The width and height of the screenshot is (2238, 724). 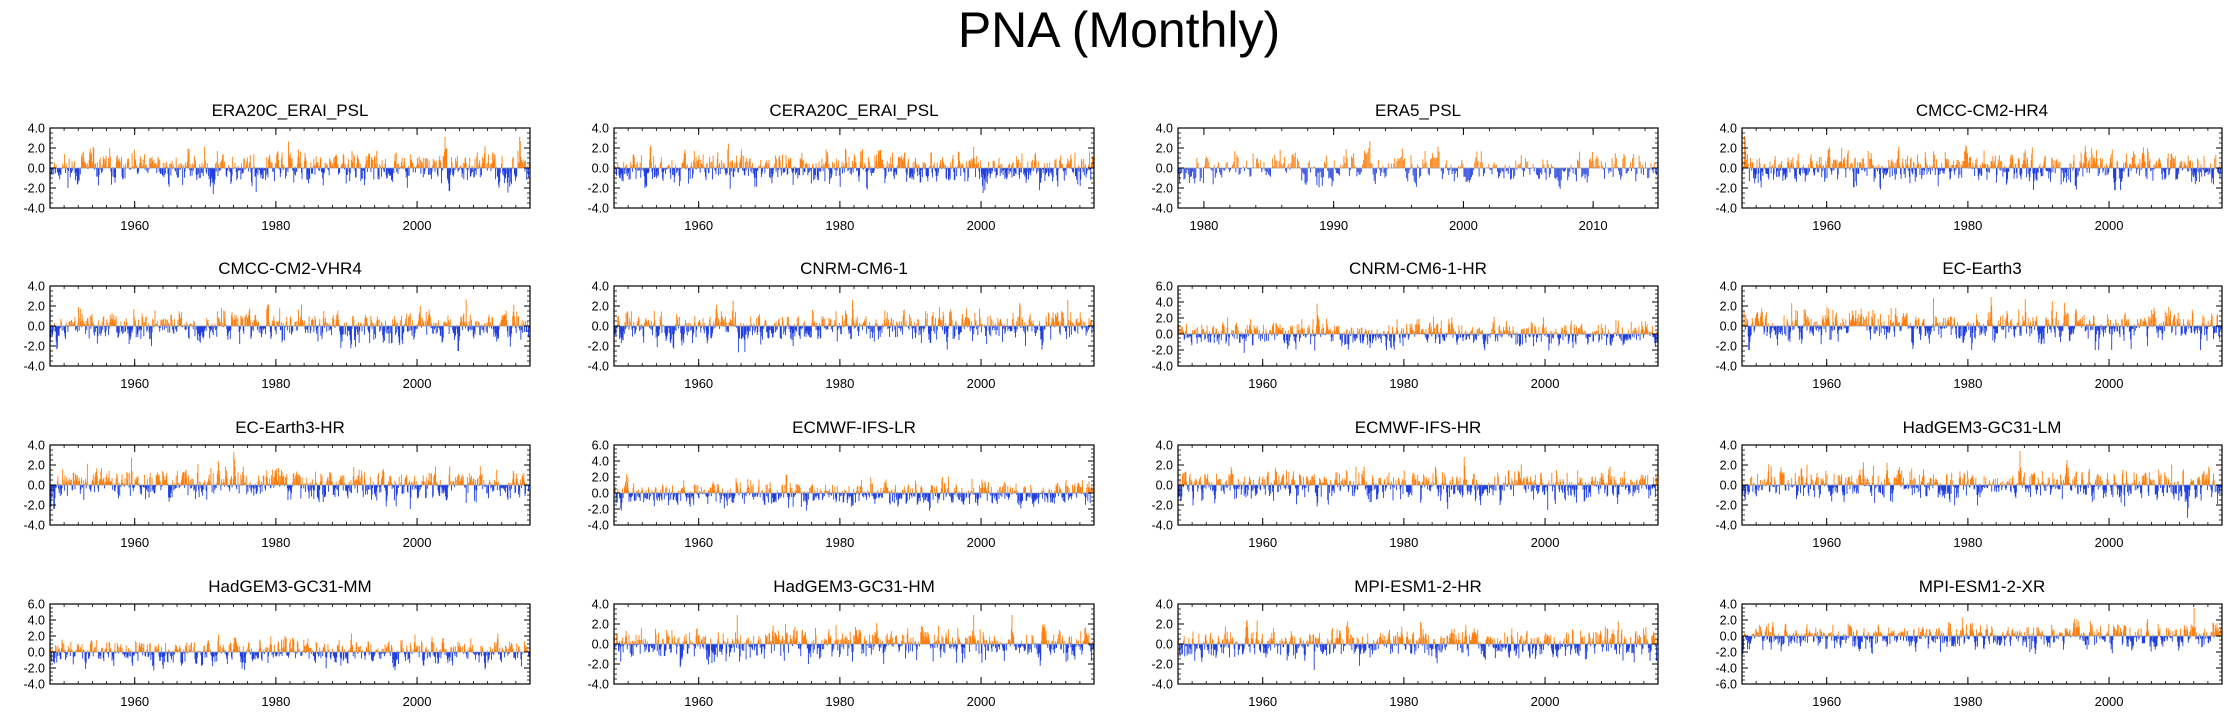 I want to click on panel-cnrm-cm6-1: CNRM-CM6-1 4.0 2.0 0.0 -2.0 -4.0 1960 1980 2000, so click(x=840, y=325).